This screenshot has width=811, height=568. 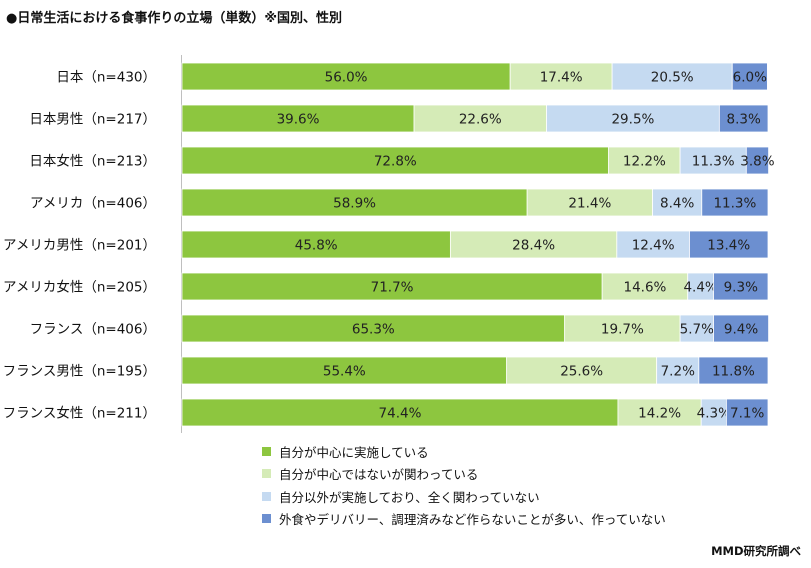 I want to click on legend-item: 自分が中心ではないが関わっている, so click(x=464, y=474).